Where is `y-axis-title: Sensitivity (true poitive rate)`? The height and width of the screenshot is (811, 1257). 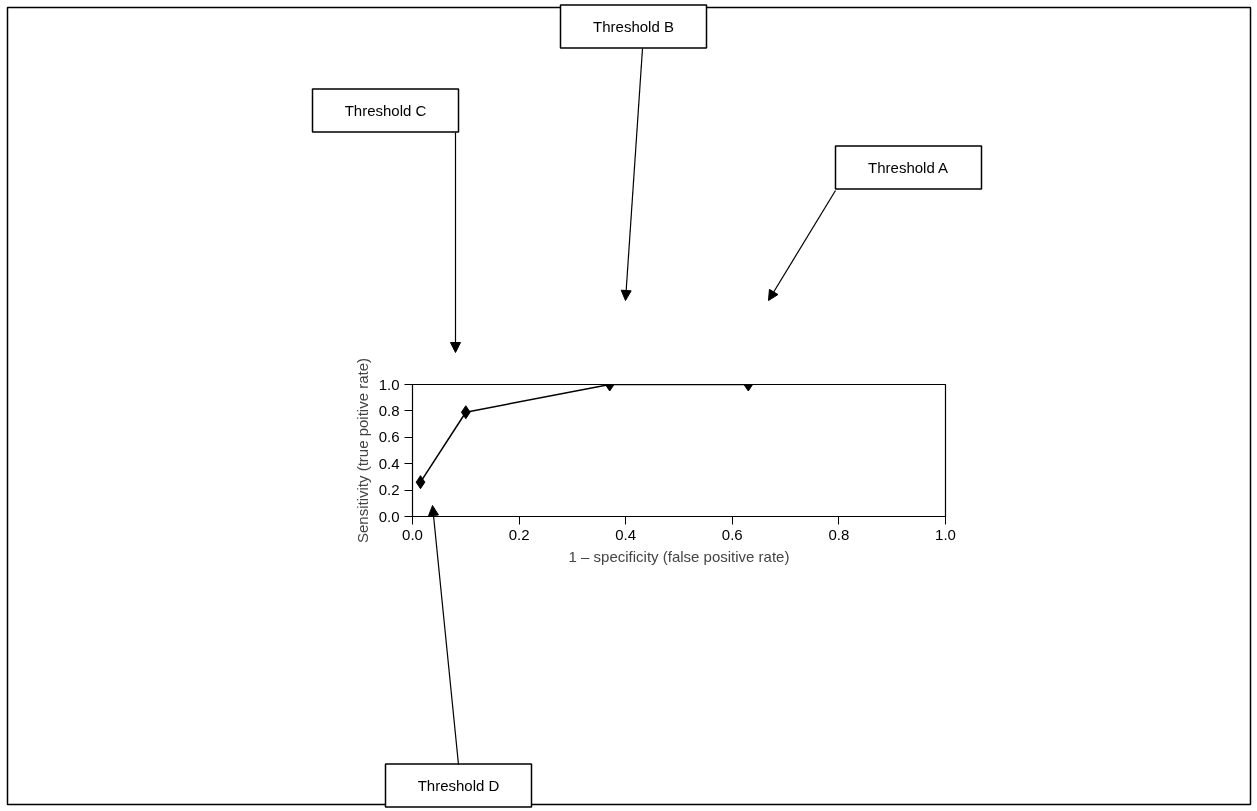 y-axis-title: Sensitivity (true poitive rate) is located at coordinates (362, 450).